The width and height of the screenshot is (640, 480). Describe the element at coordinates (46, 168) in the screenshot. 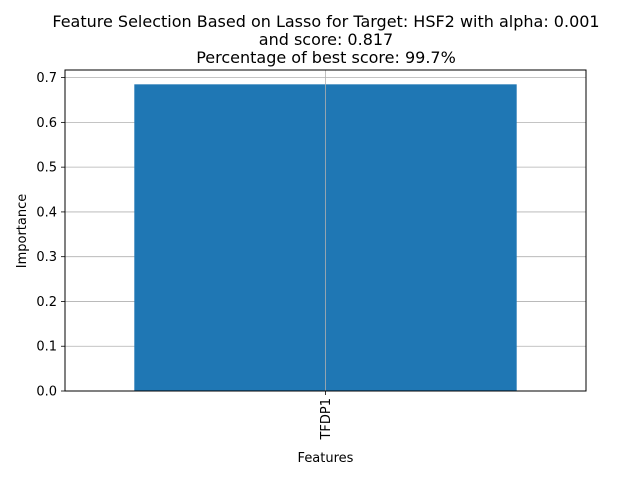

I see `y-tick-label: 0.5` at that location.